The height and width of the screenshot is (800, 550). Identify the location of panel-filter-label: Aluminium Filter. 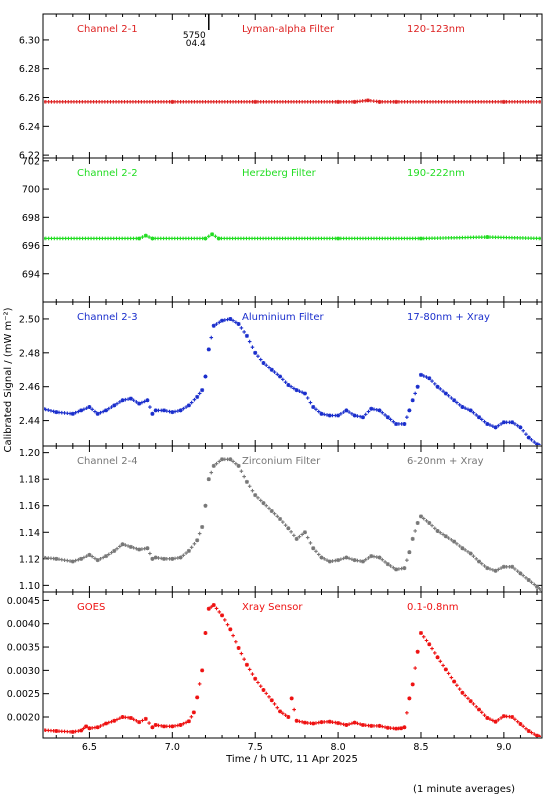
(283, 317).